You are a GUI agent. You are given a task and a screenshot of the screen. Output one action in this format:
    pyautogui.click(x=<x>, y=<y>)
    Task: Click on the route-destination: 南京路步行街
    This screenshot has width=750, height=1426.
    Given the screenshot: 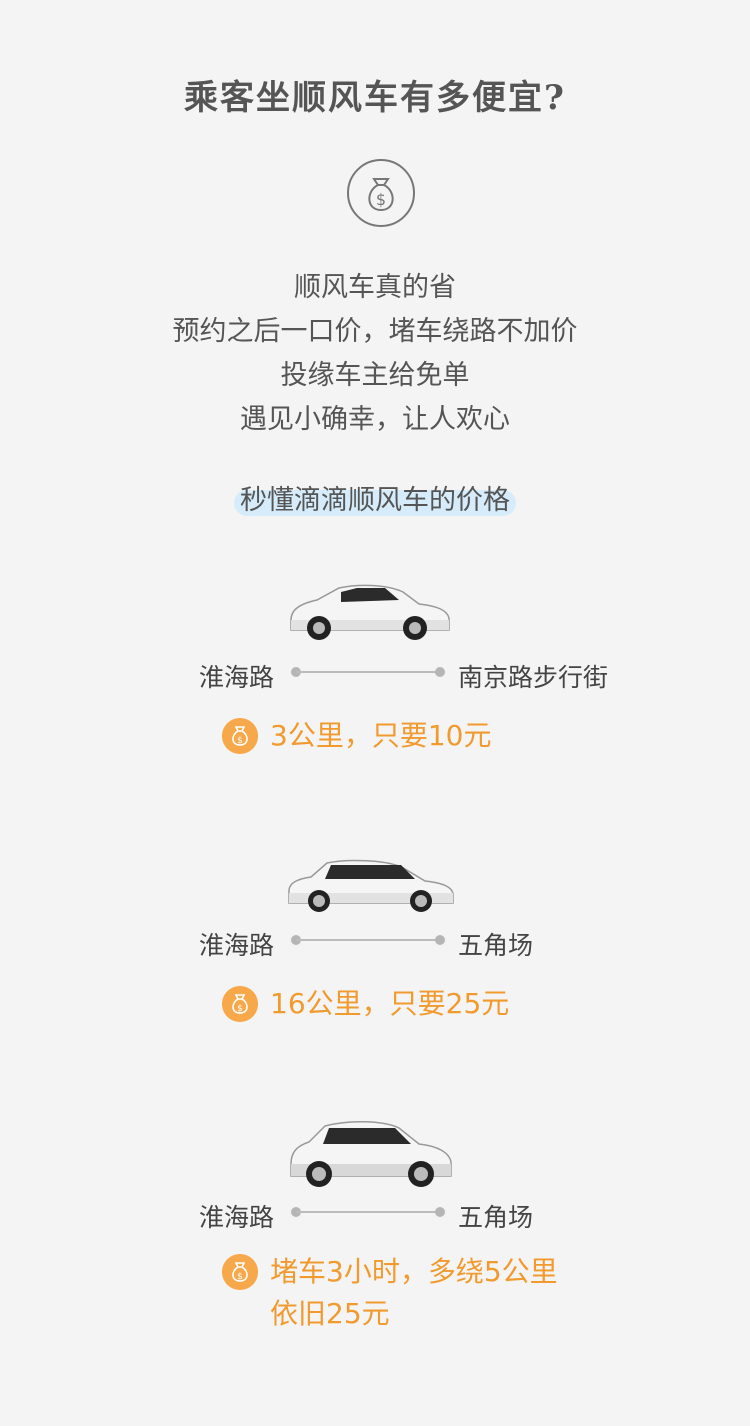 What is the action you would take?
    pyautogui.click(x=533, y=677)
    